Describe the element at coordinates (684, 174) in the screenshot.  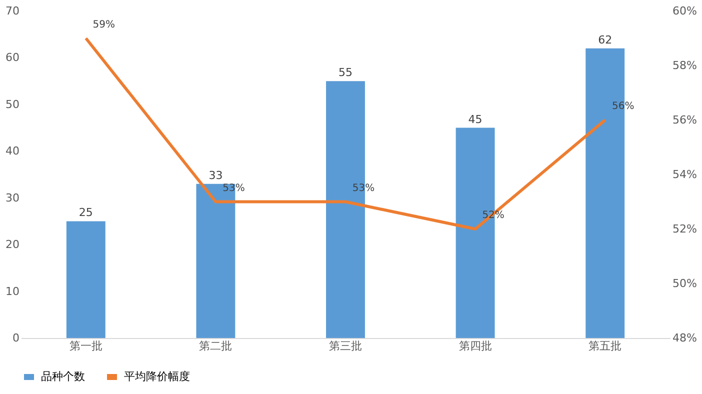
I see `y2-tick-label: 54%` at that location.